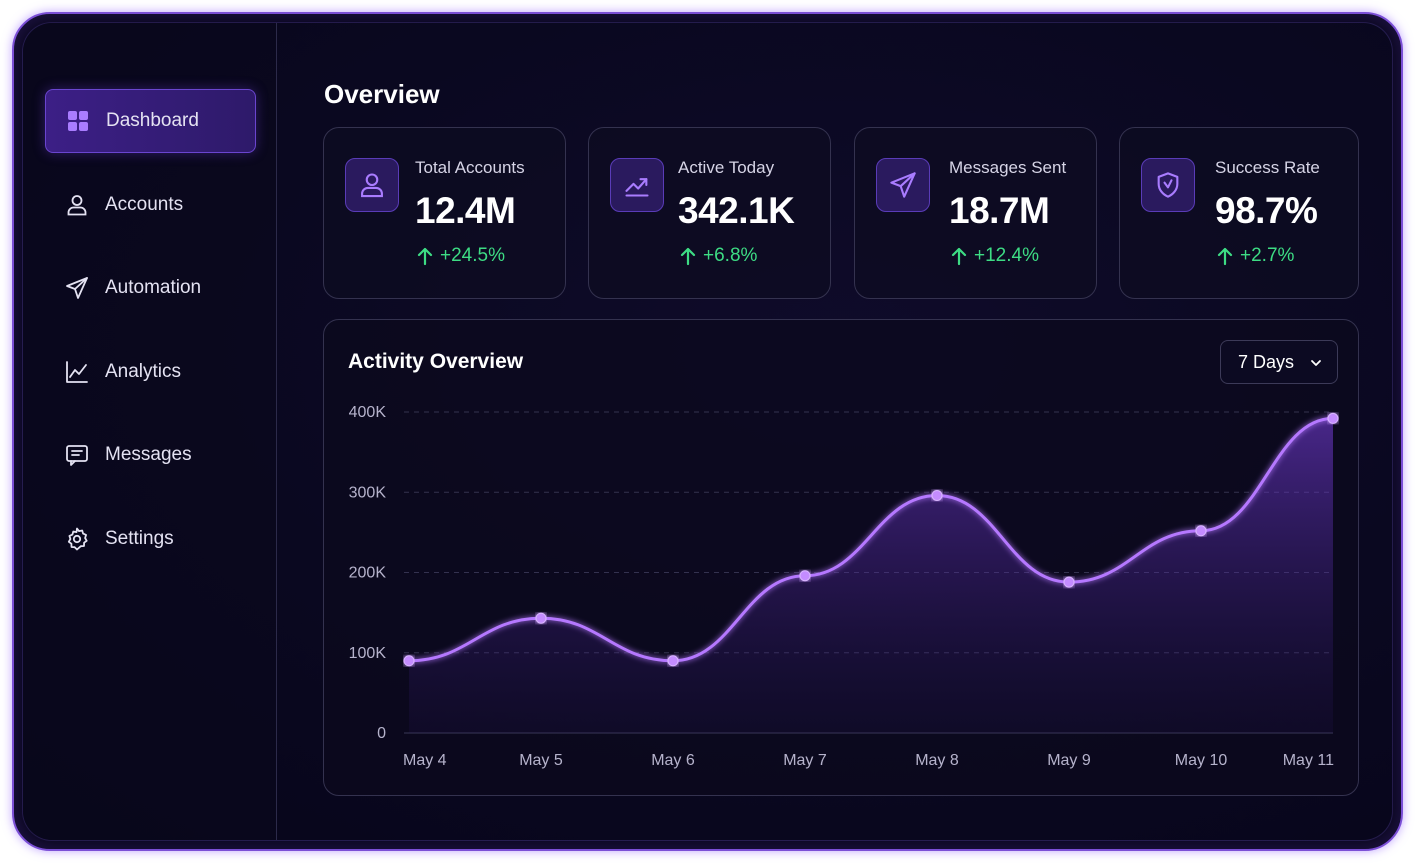 This screenshot has height=863, width=1415. Describe the element at coordinates (77, 372) in the screenshot. I see `line-chart-icon` at that location.